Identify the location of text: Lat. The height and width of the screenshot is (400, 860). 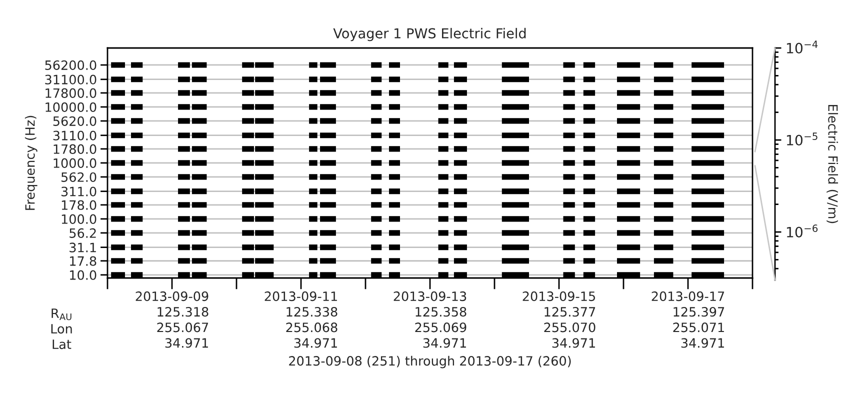
(62, 345).